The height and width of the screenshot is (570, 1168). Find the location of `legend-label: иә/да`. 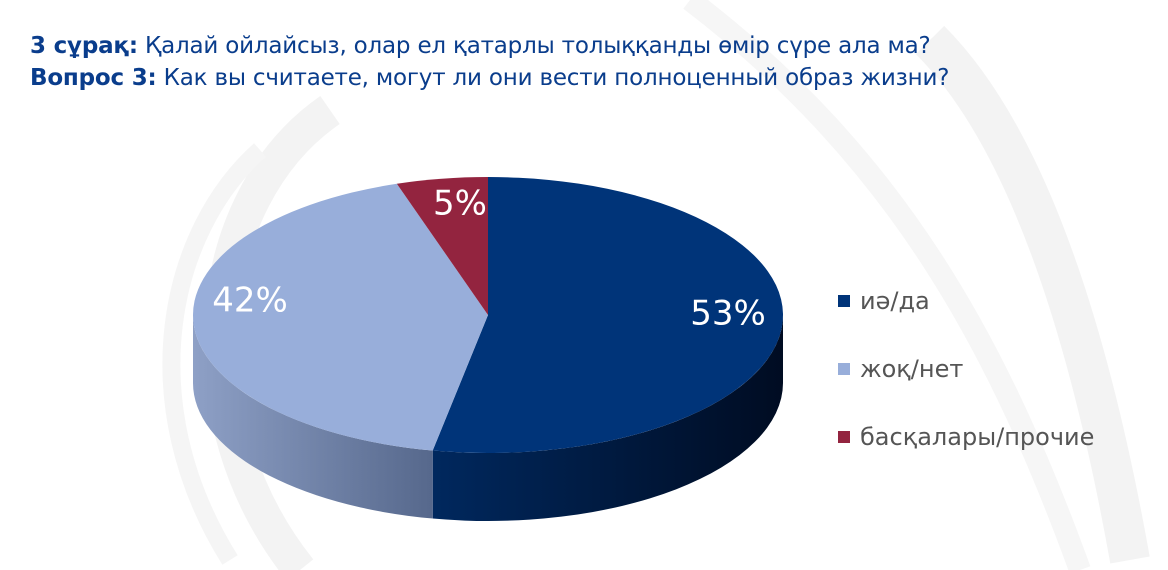

legend-label: иә/да is located at coordinates (895, 301).